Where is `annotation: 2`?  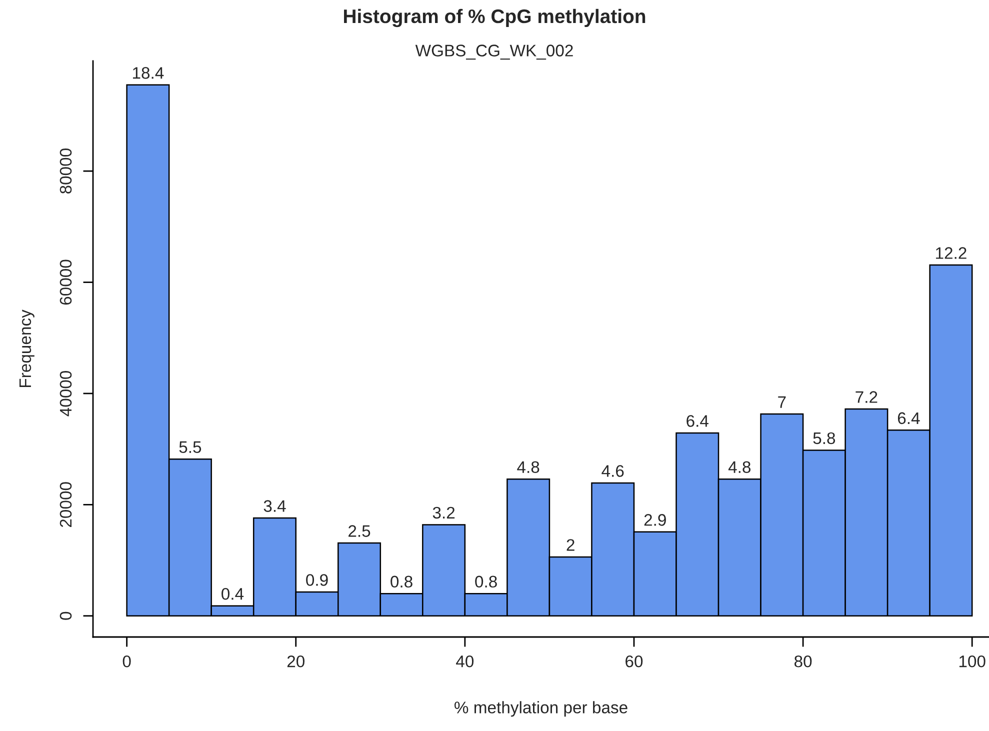 annotation: 2 is located at coordinates (570, 545).